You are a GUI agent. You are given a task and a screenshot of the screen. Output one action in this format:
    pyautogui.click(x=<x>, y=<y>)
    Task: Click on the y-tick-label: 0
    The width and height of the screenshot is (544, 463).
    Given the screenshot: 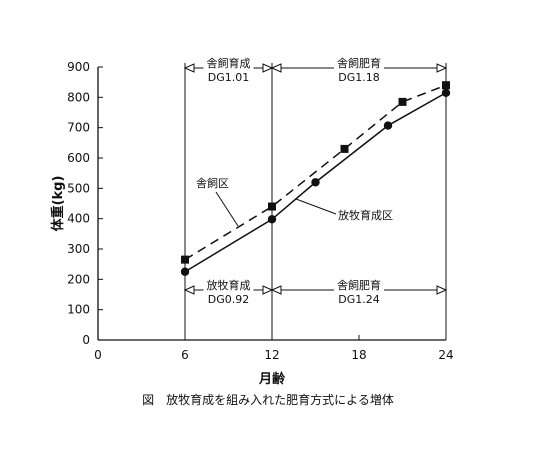 What is the action you would take?
    pyautogui.click(x=86, y=340)
    